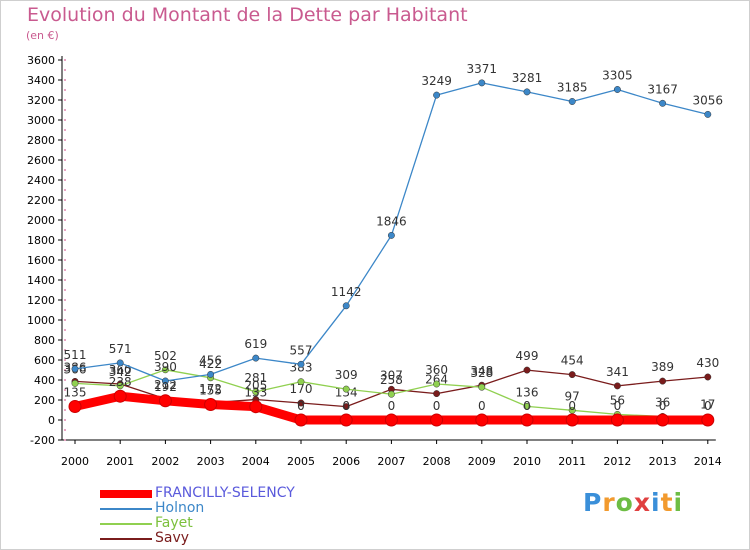 This screenshot has width=750, height=550. Describe the element at coordinates (617, 372) in the screenshot. I see `data-label: 341` at that location.